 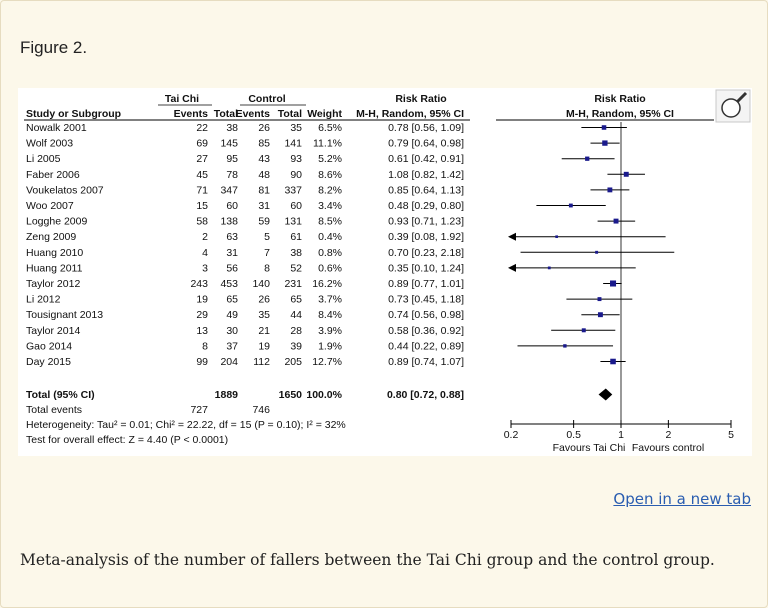 What do you see at coordinates (232, 346) in the screenshot?
I see `total-taichi: 37` at bounding box center [232, 346].